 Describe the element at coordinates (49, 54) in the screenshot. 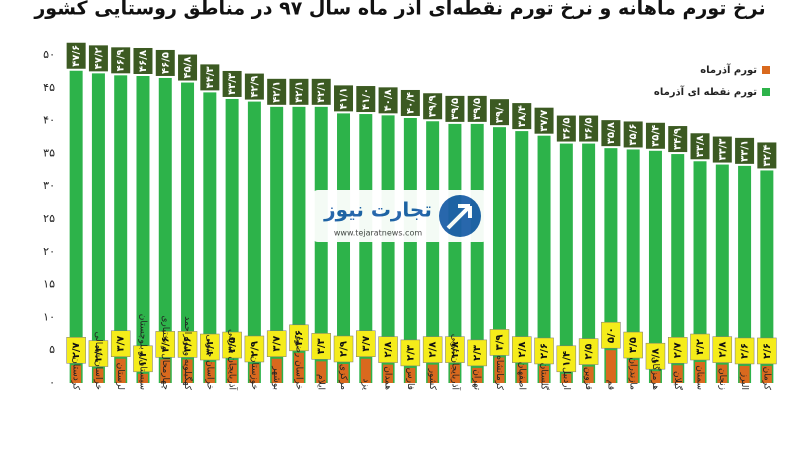

I see `y-tick-label: ۵۰` at that location.